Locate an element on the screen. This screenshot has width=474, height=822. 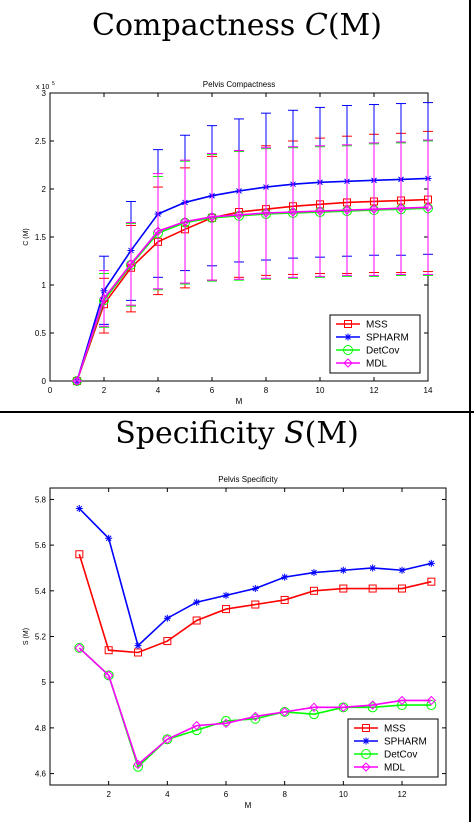
chart2-x-tick-label: 2 is located at coordinates (108, 794).